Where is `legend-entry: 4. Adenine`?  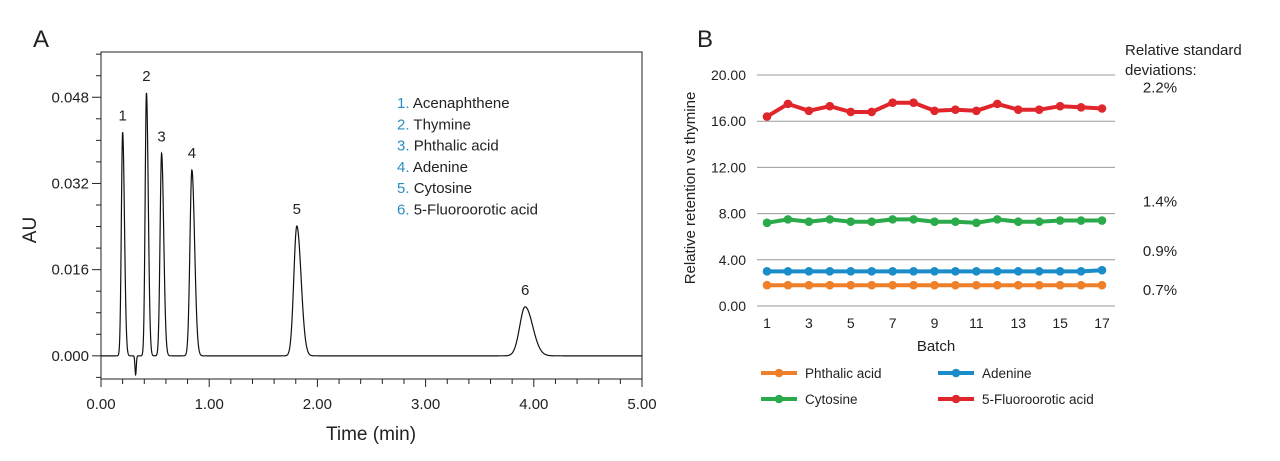 legend-entry: 4. Adenine is located at coordinates (432, 167).